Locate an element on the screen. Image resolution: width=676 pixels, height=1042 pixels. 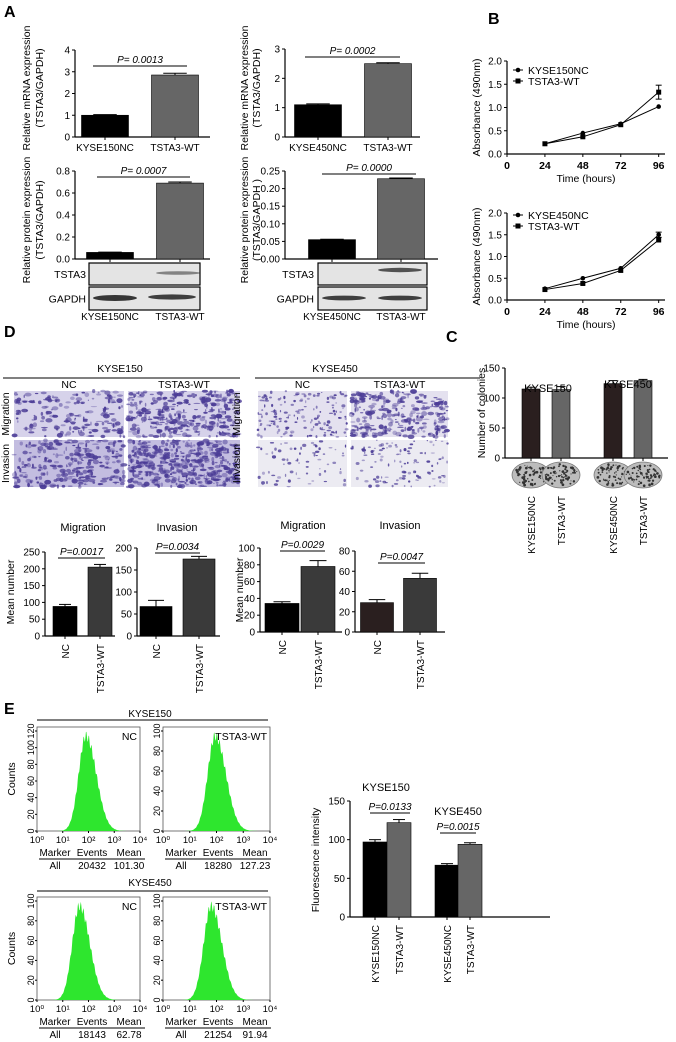
x-tick-label: 10² is located at coordinates (217, 1009).